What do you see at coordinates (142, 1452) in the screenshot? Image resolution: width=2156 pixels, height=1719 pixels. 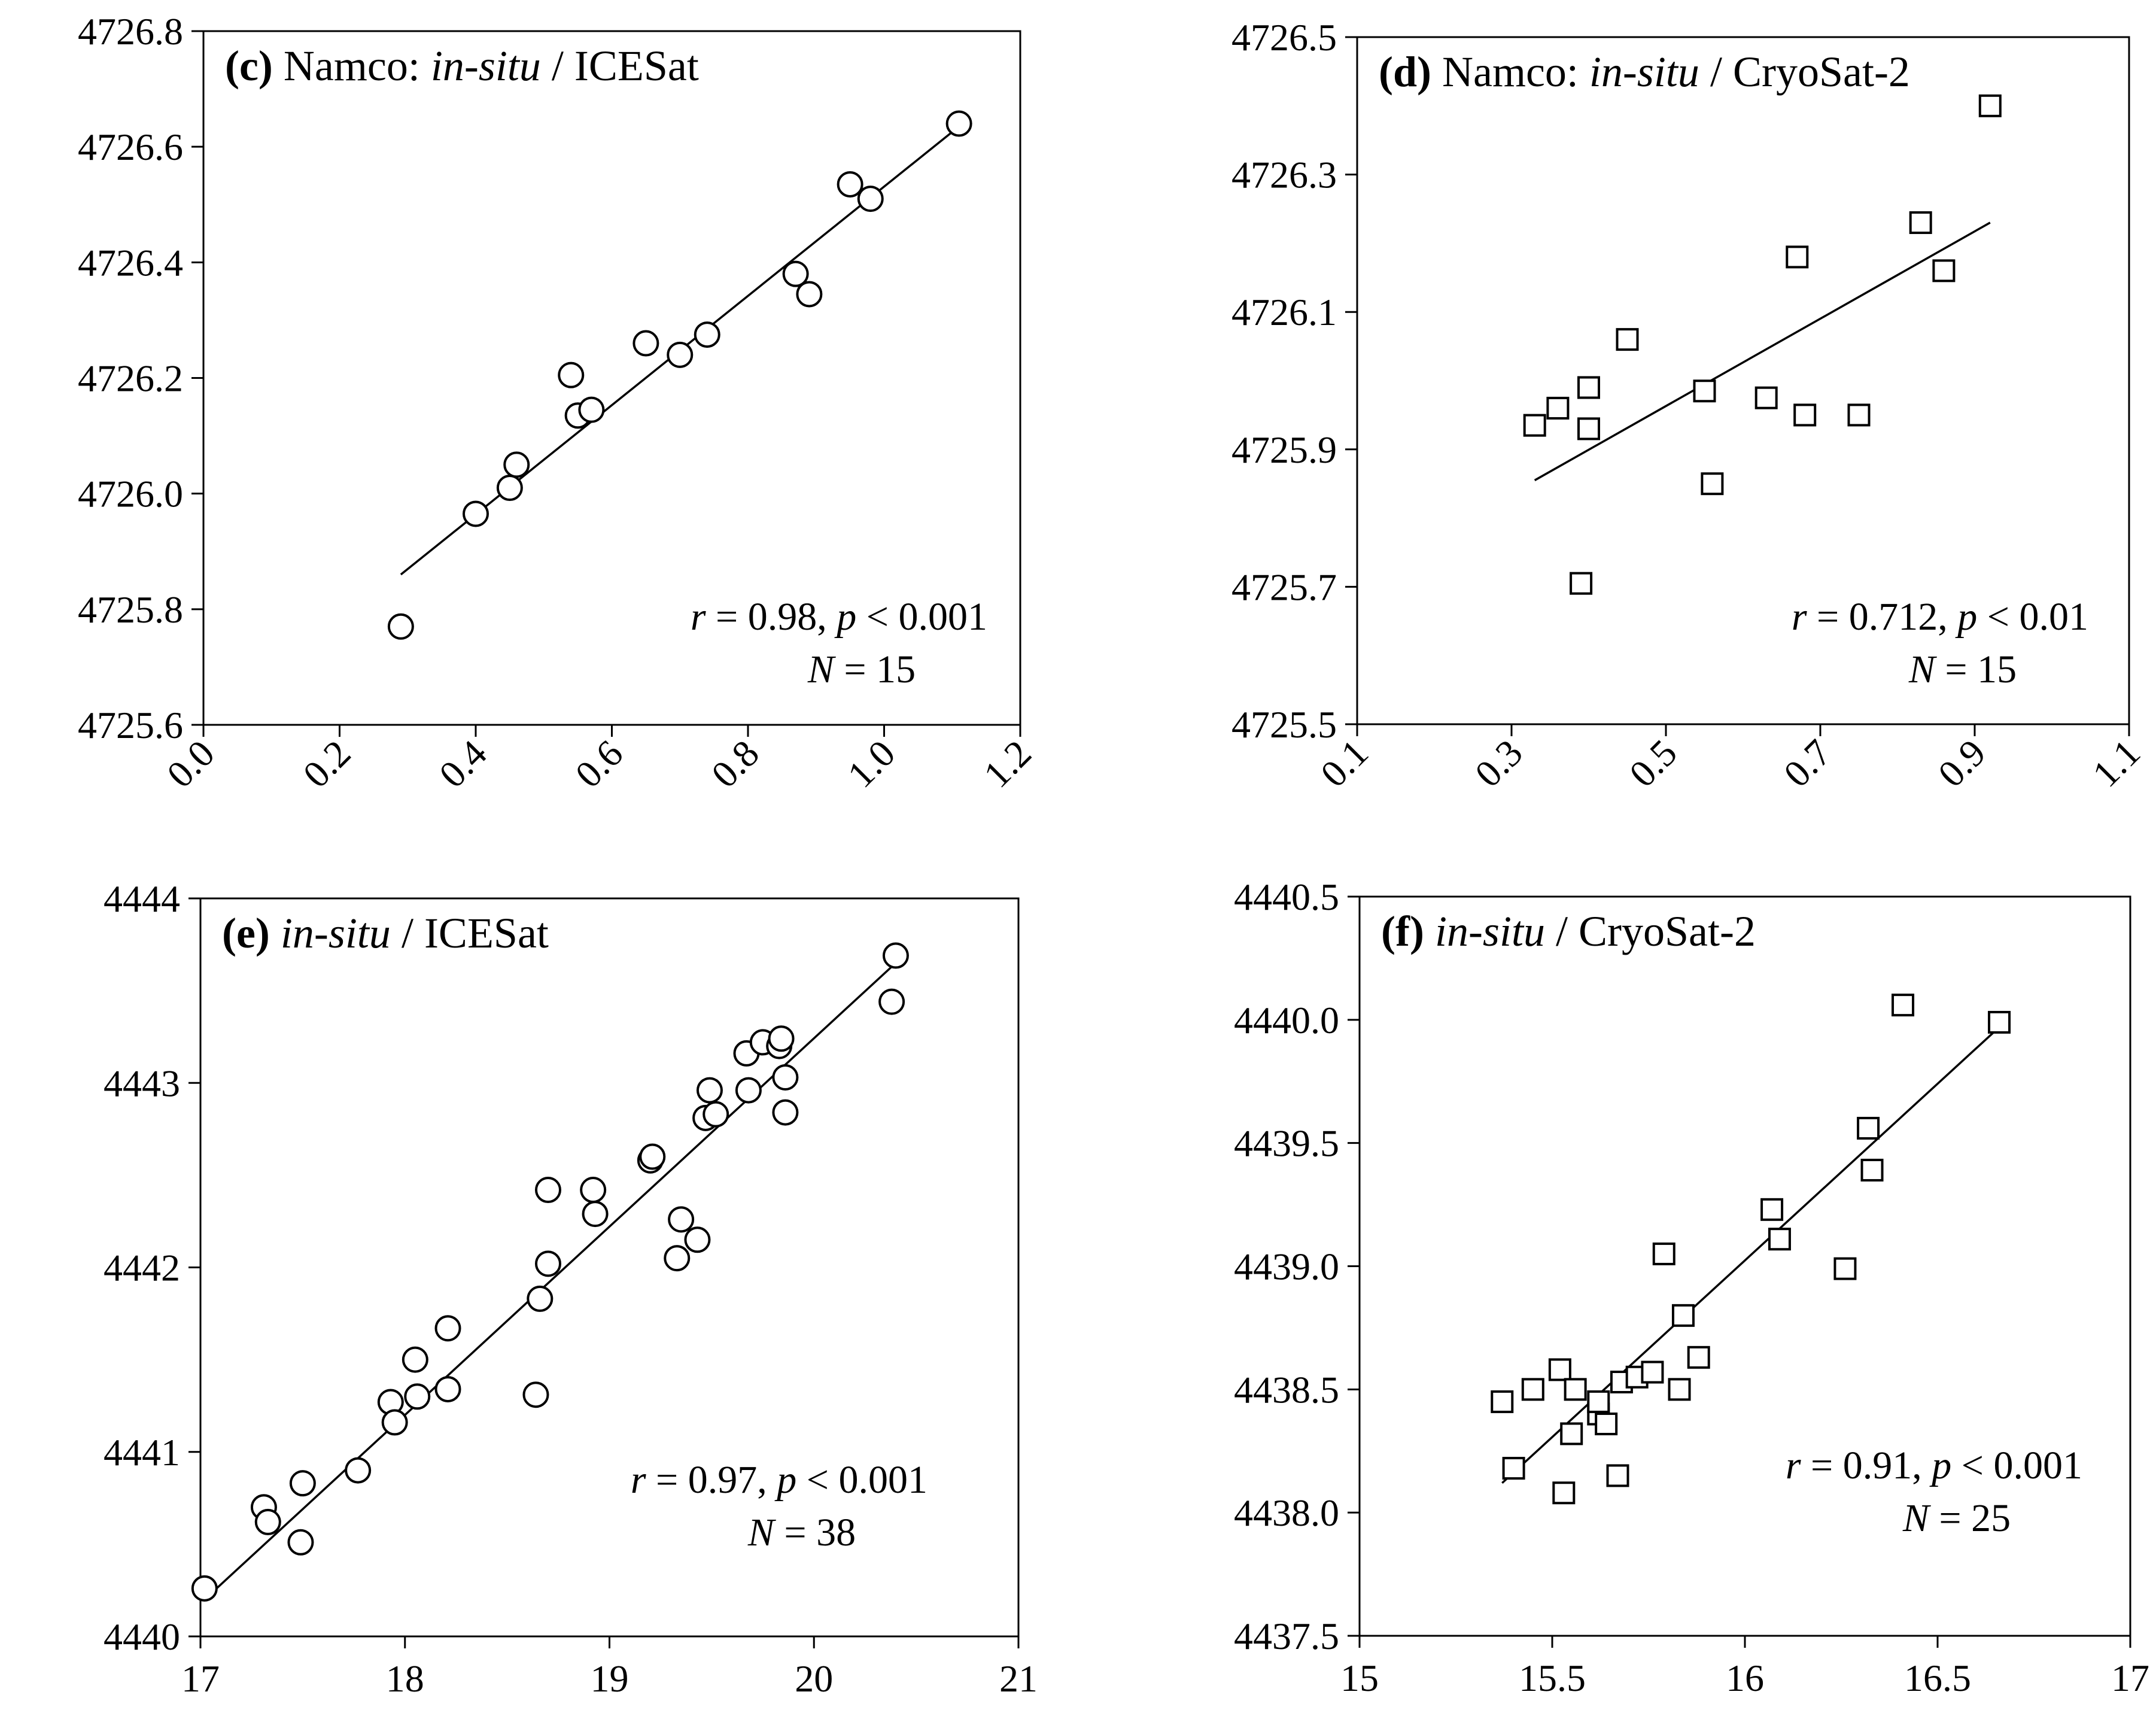 I see `y-tick-label: 4441` at bounding box center [142, 1452].